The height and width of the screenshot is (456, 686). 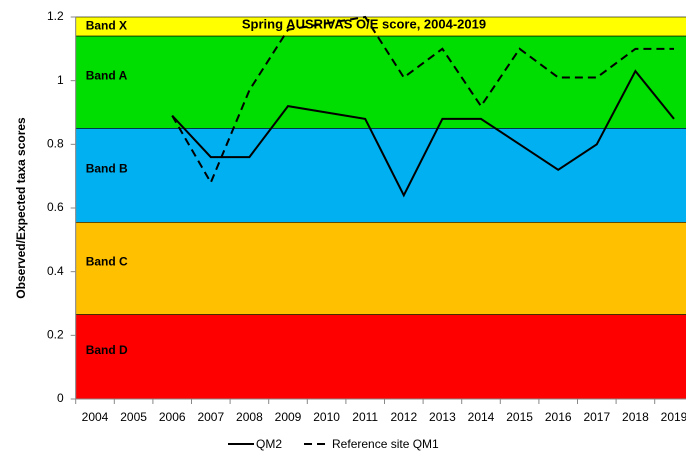 What do you see at coordinates (60, 80) in the screenshot?
I see `y-tick-label: 1` at bounding box center [60, 80].